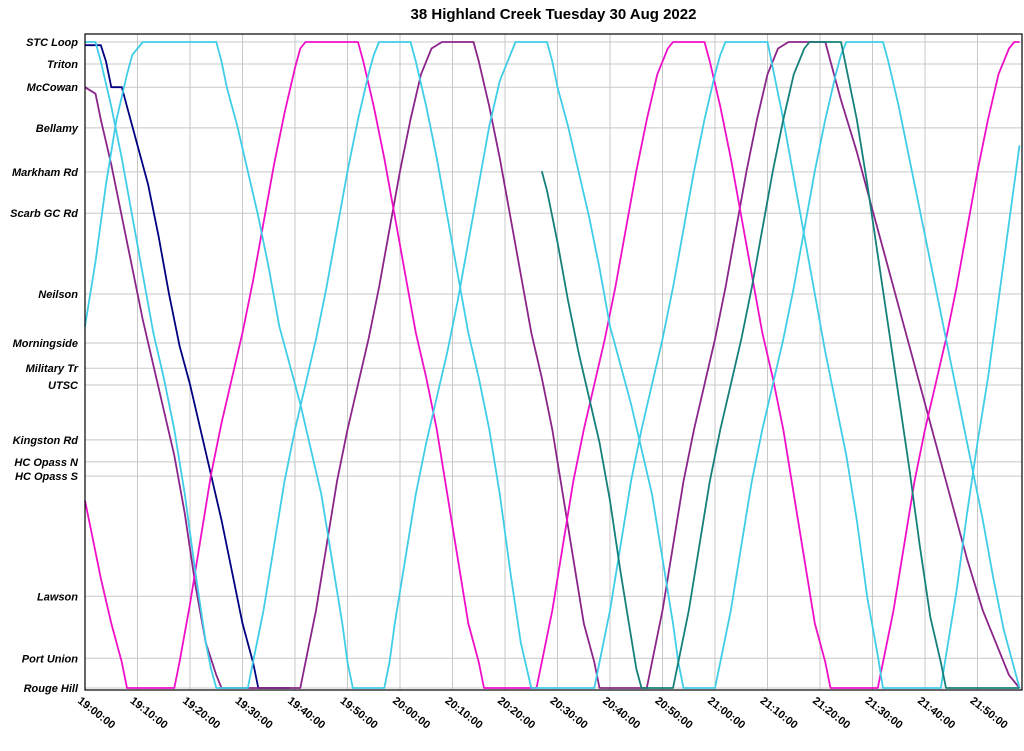  What do you see at coordinates (726, 713) in the screenshot?
I see `time-tick-label: 21:00:00` at bounding box center [726, 713].